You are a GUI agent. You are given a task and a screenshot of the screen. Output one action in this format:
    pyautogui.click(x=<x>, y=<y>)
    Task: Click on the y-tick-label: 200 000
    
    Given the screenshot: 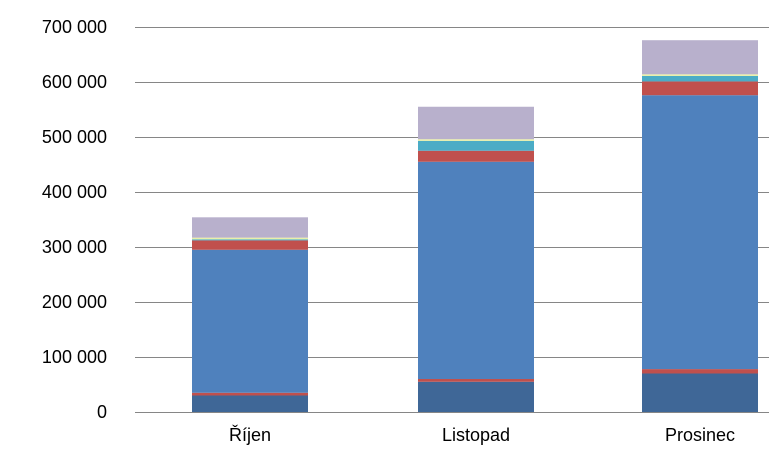 What is the action you would take?
    pyautogui.click(x=74, y=302)
    